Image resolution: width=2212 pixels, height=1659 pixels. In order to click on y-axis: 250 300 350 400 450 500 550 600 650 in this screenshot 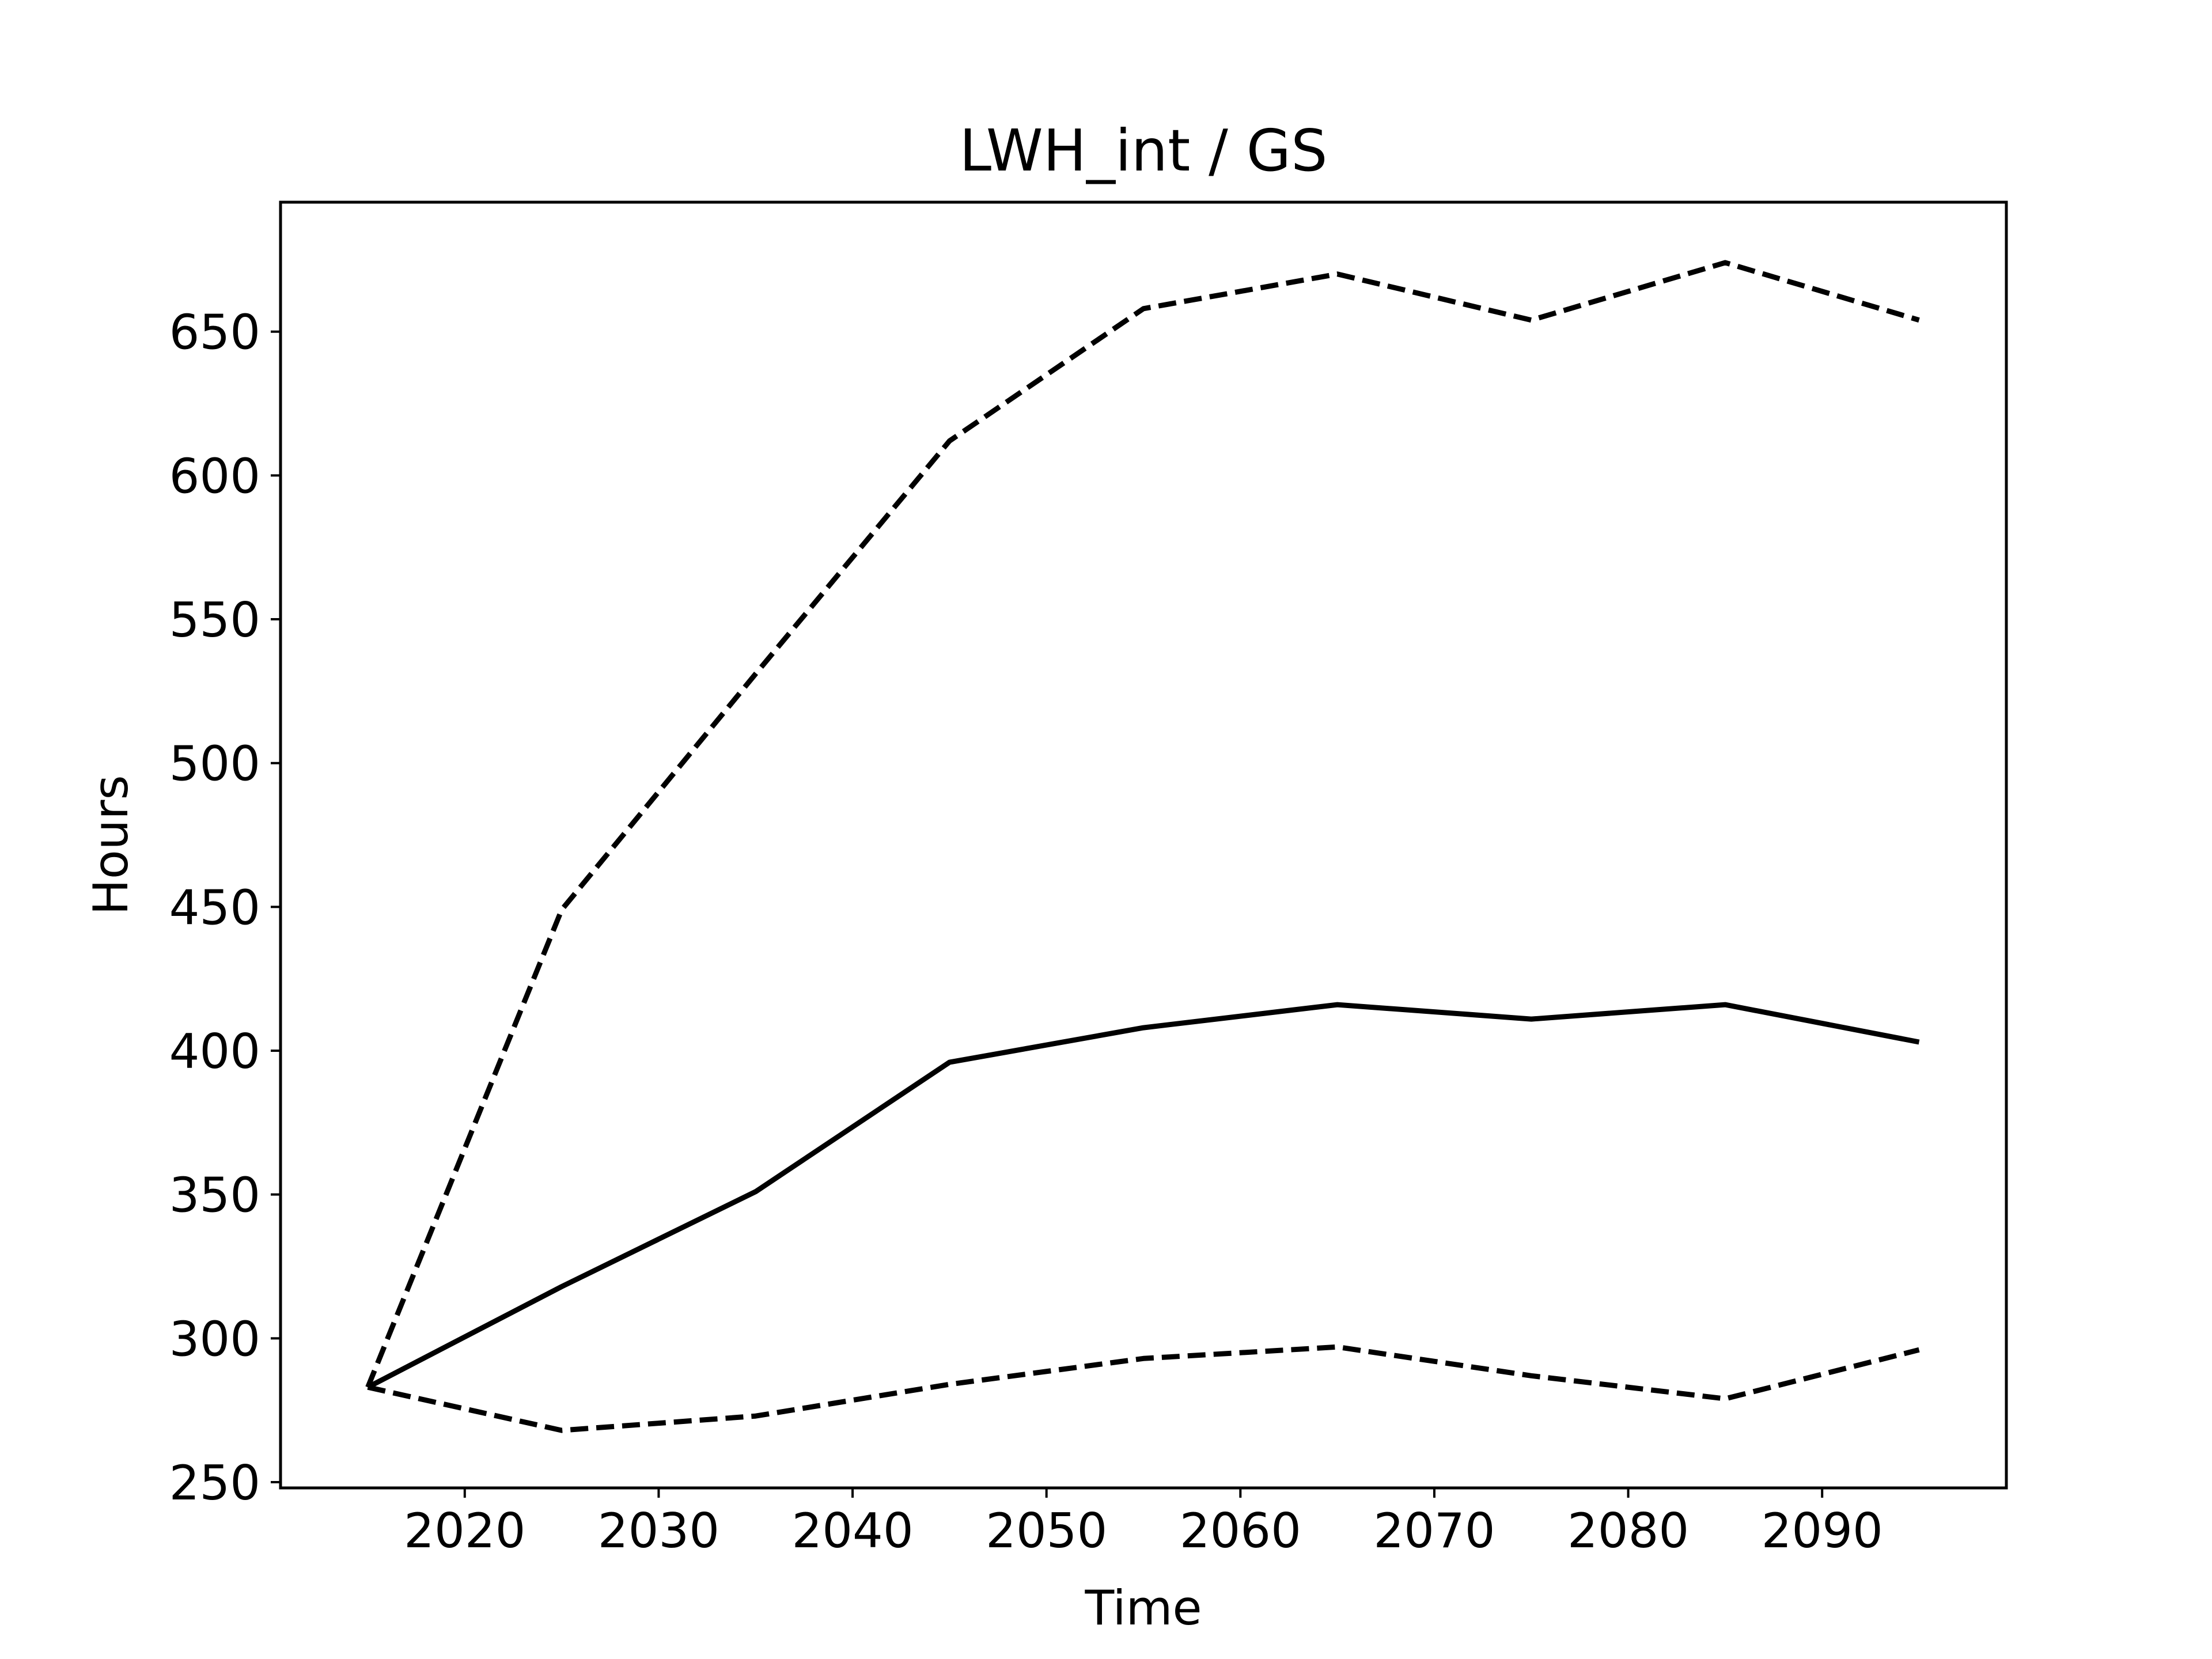, I will do `click(225, 908)`.